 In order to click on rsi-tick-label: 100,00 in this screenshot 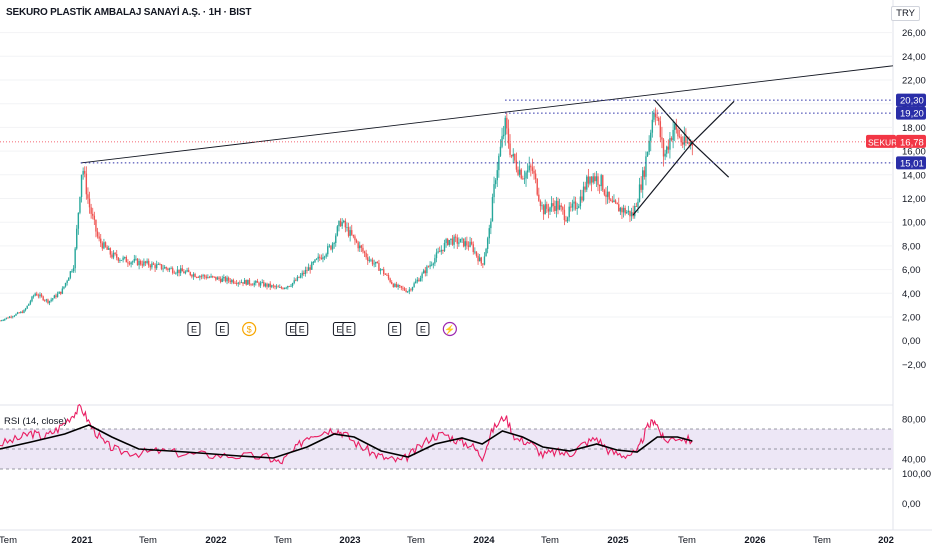, I will do `click(916, 474)`.